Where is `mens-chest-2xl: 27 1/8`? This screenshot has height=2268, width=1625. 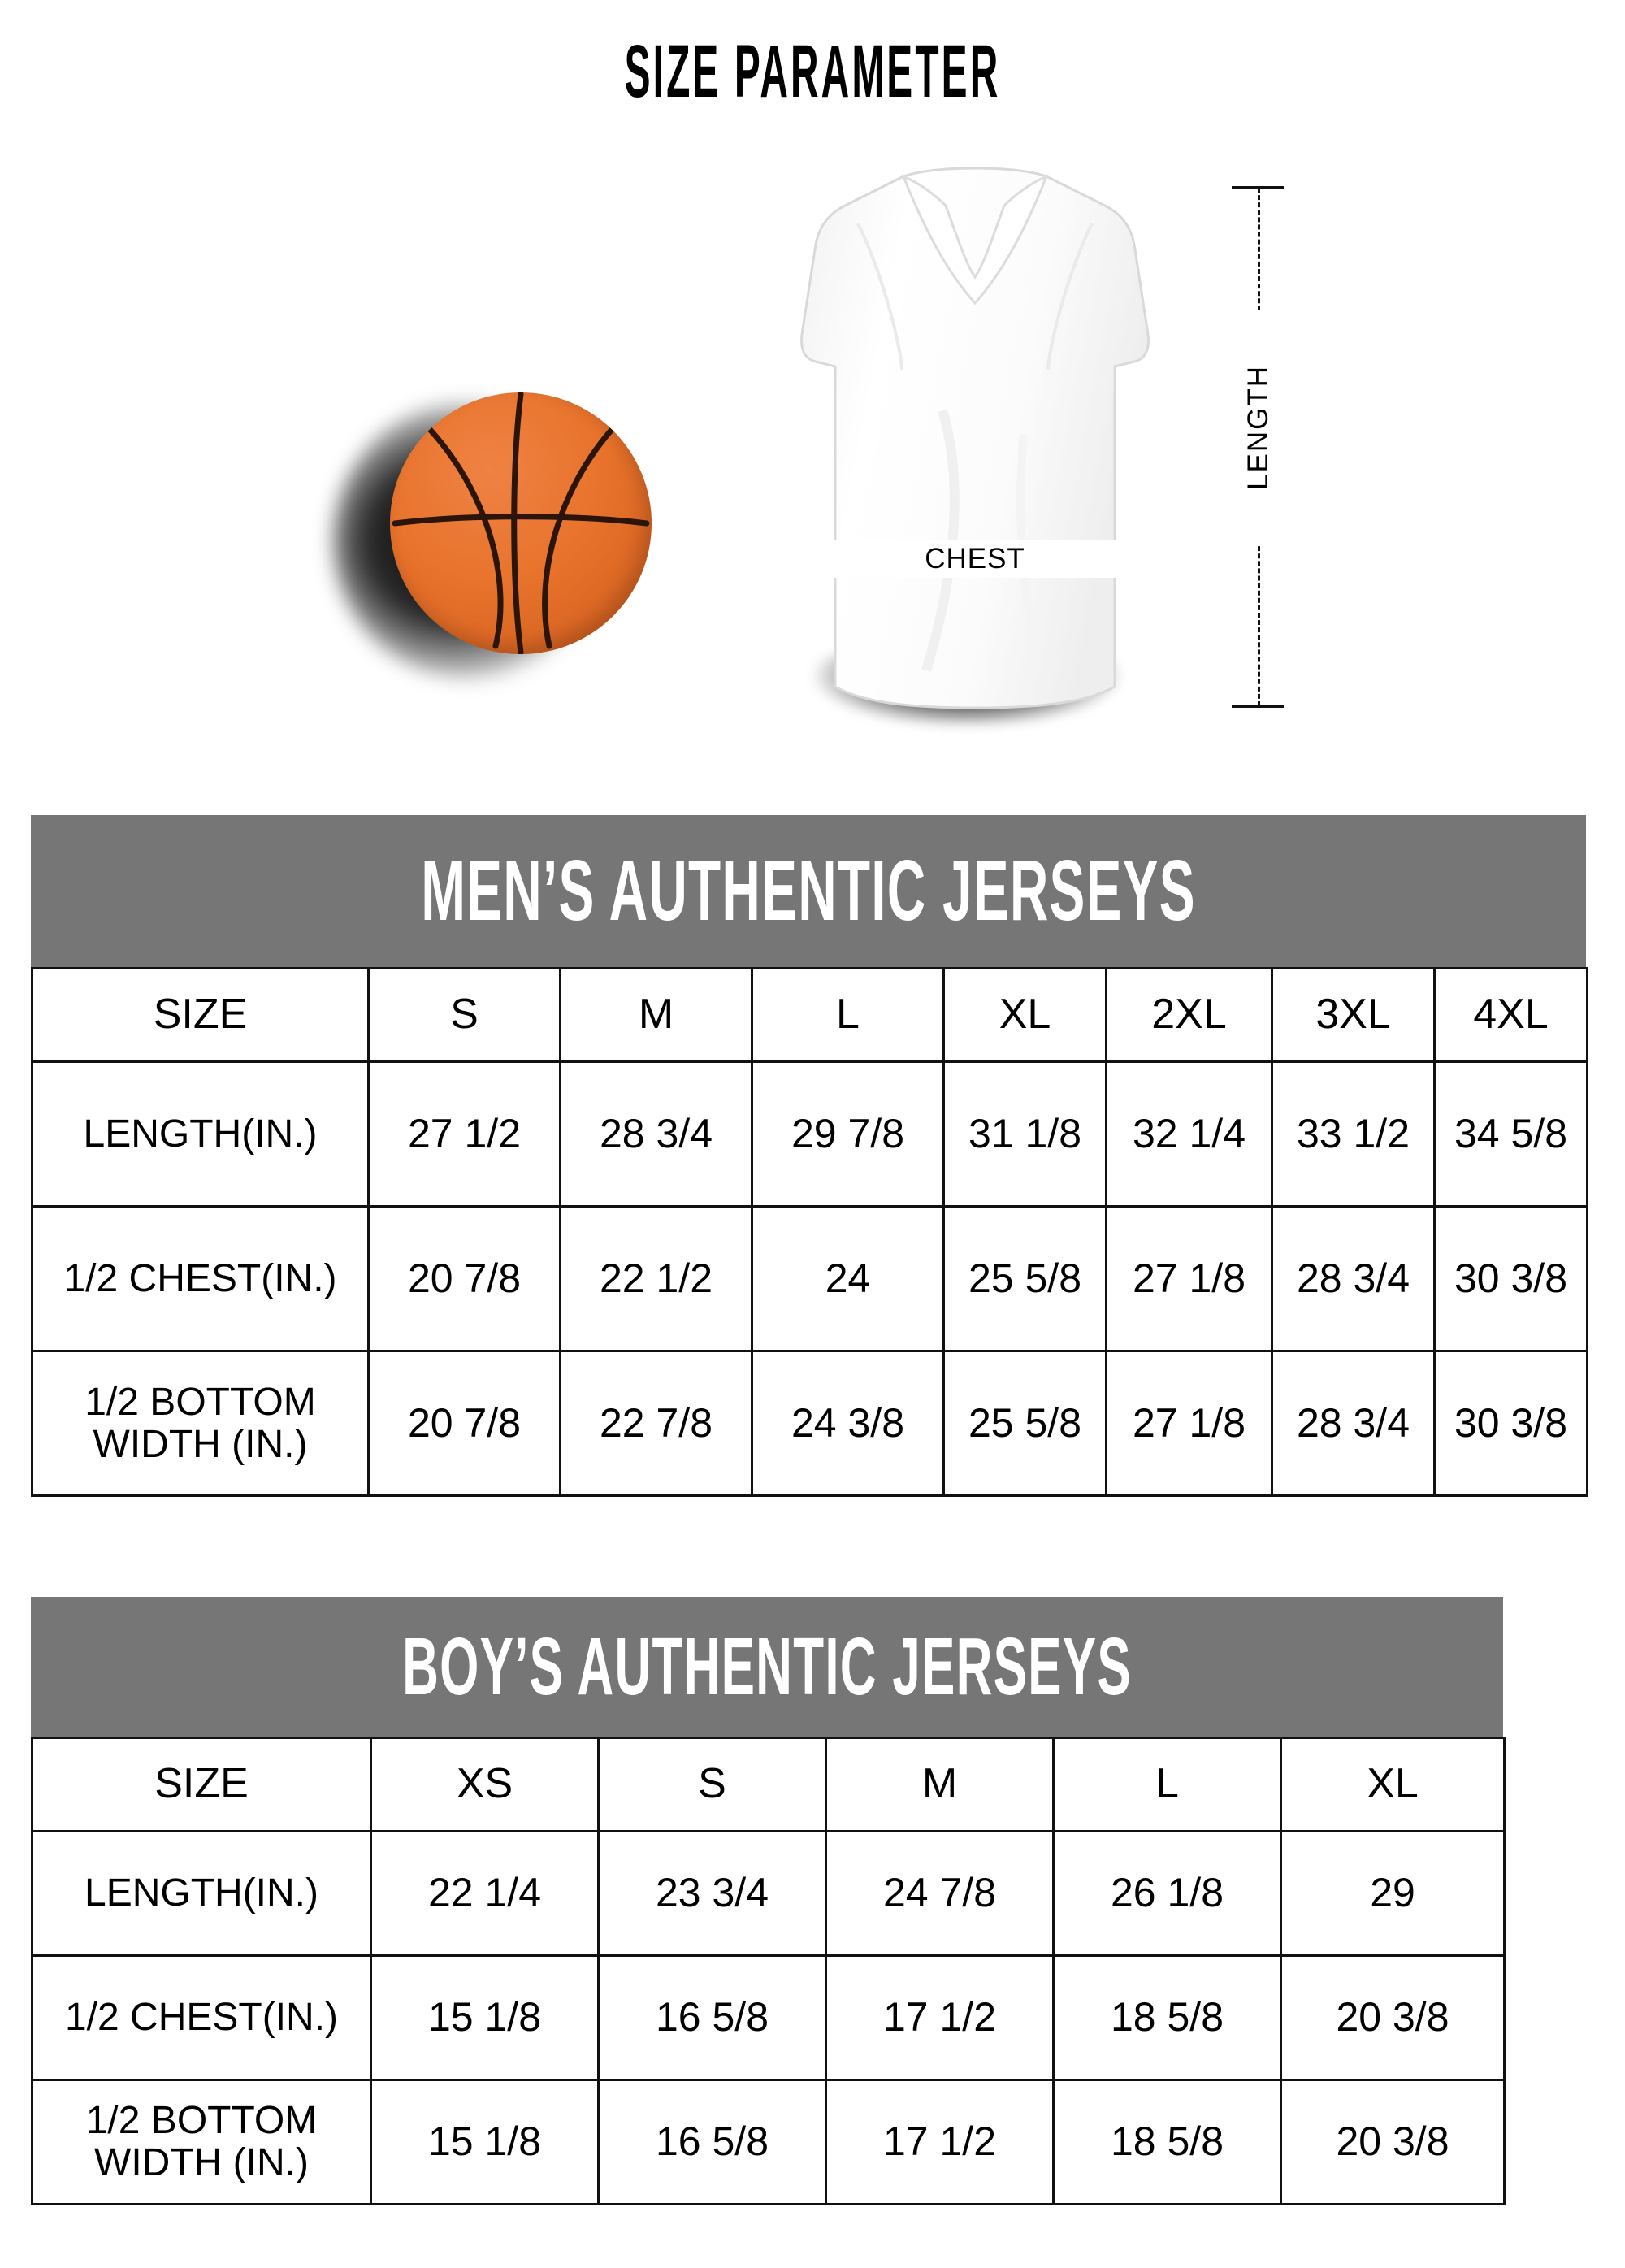
mens-chest-2xl: 27 1/8 is located at coordinates (1189, 1278).